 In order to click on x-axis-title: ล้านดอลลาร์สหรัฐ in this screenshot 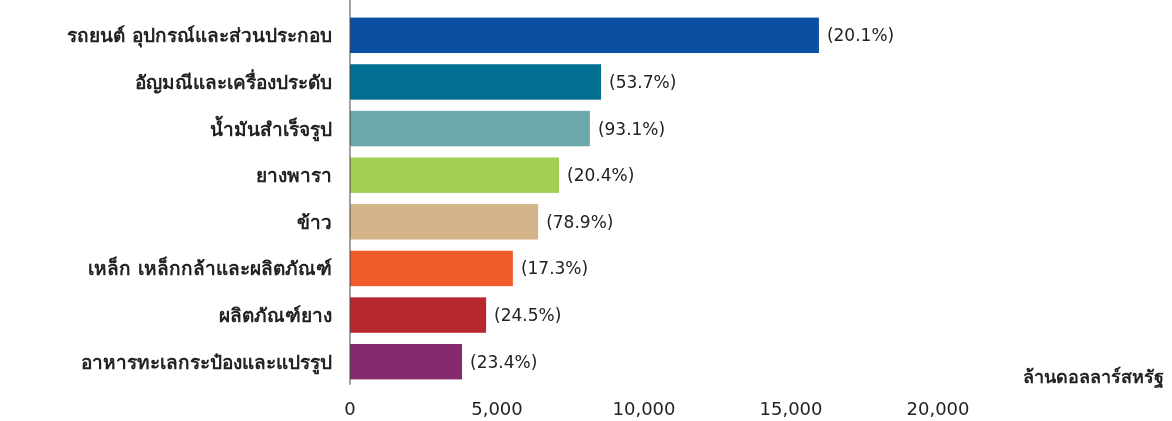, I will do `click(1093, 377)`.